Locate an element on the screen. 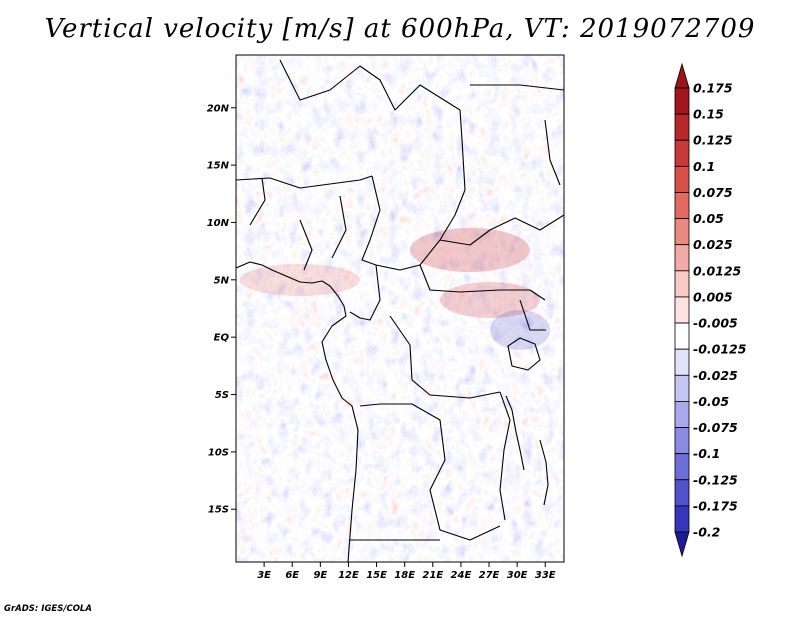 Image resolution: width=800 pixels, height=618 pixels. colorbar-label: -0.05 is located at coordinates (711, 401).